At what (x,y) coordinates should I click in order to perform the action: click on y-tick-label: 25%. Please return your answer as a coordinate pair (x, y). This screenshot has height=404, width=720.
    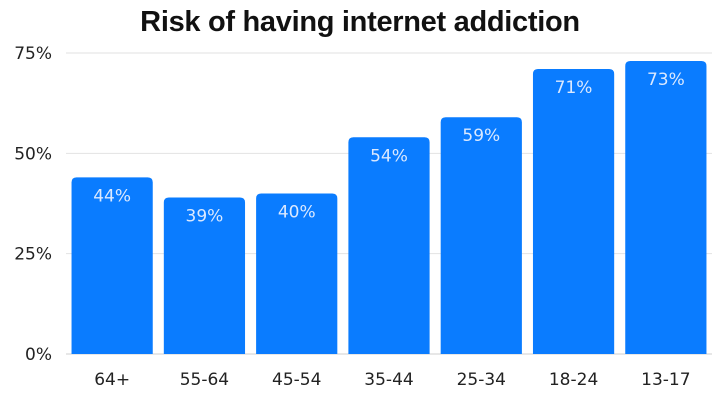
    Looking at the image, I should click on (33, 255).